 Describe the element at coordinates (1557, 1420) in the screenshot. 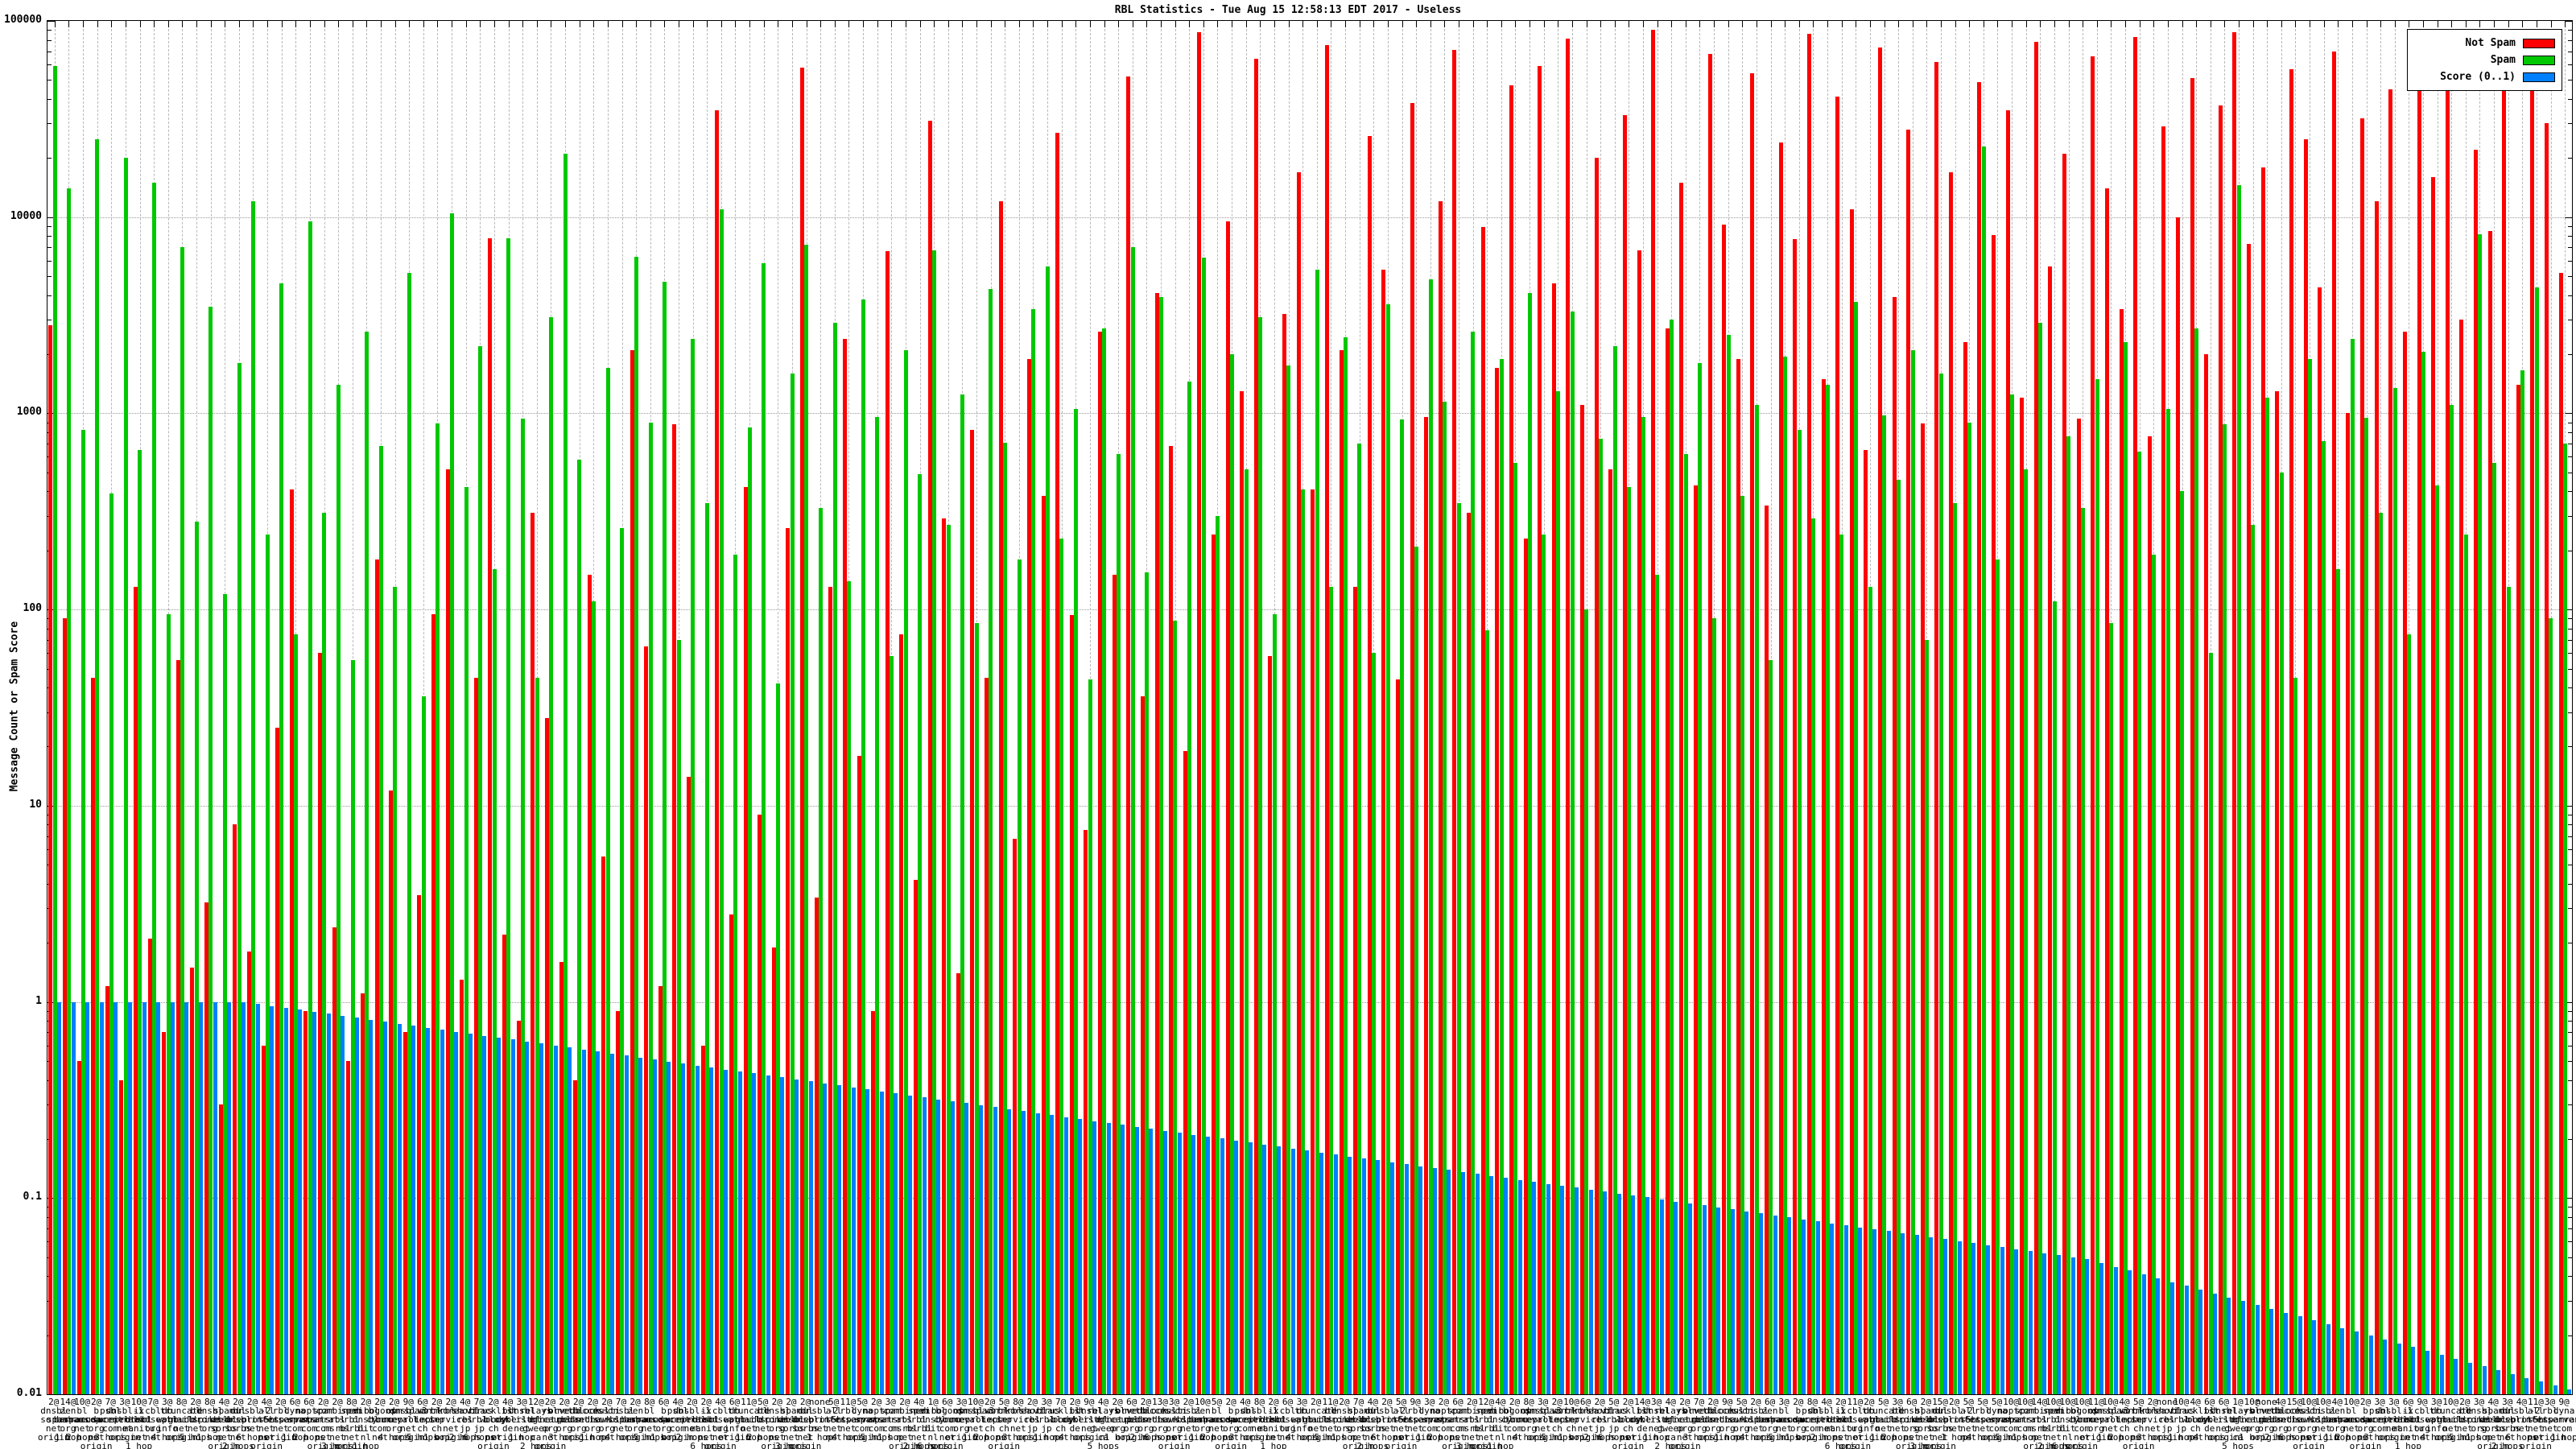

I see `x-tick-label: 2@ spamrbl imp ch 5 hops` at that location.